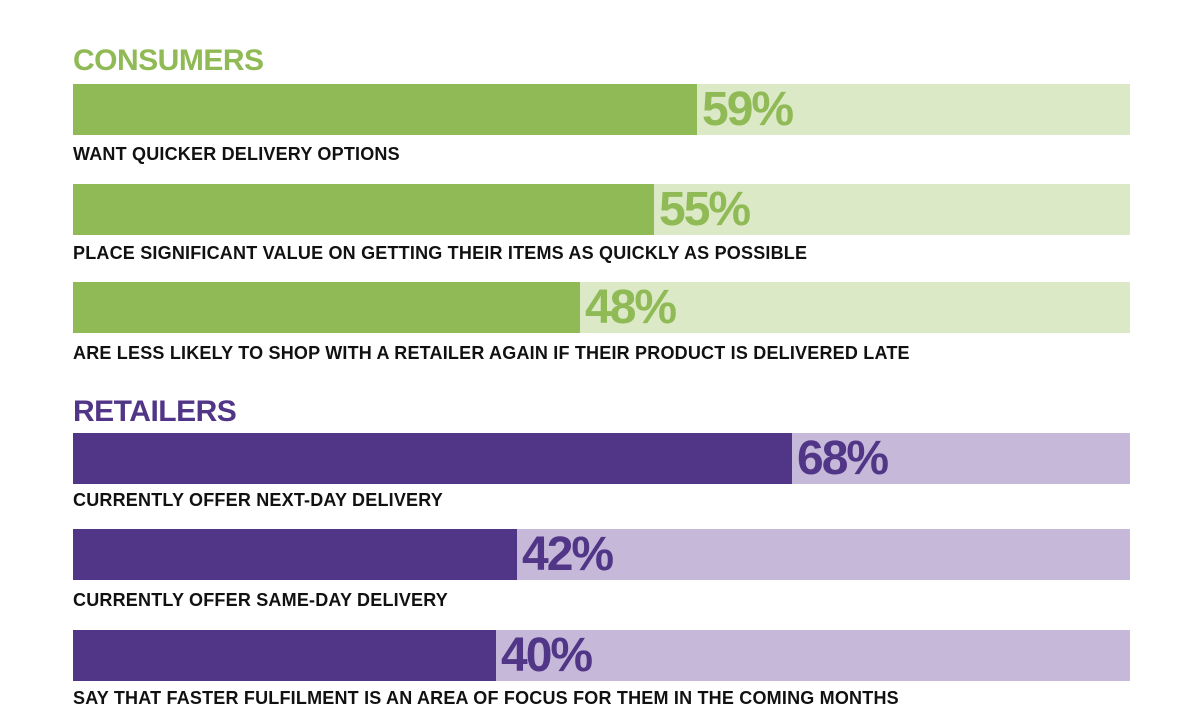 The image size is (1200, 720). I want to click on bar-track: 40%, so click(601, 655).